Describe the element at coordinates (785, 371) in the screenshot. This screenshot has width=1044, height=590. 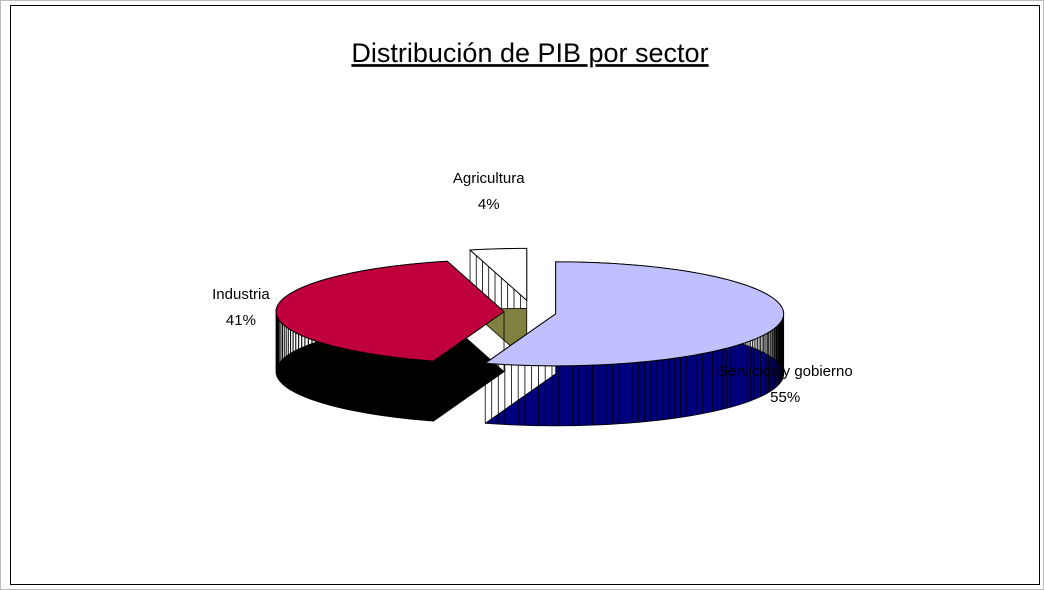
I see `data-label-category: Servicios y gobierno` at that location.